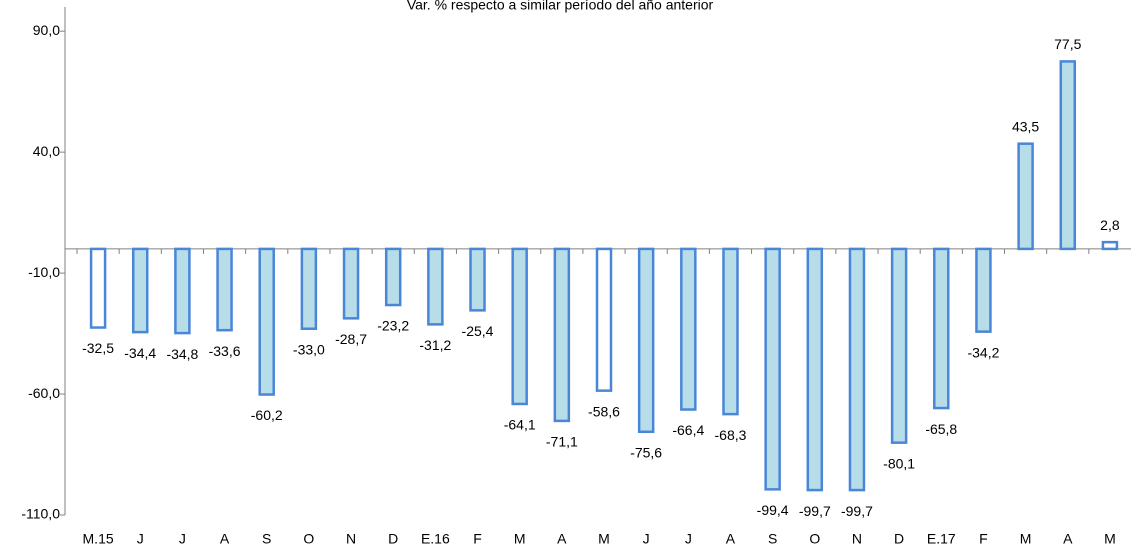 The image size is (1140, 552). Describe the element at coordinates (478, 331) in the screenshot. I see `value-label: -25,4` at that location.